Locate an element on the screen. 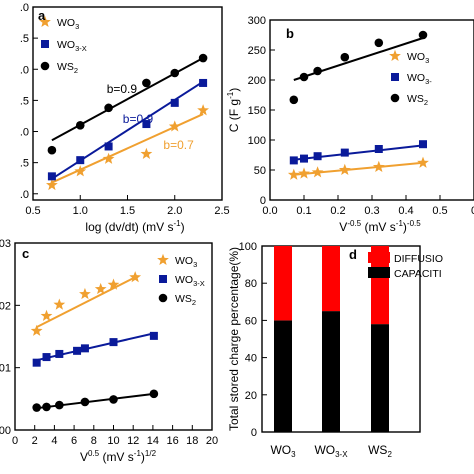 The width and height of the screenshot is (474, 474). y-tick-label: 03 is located at coordinates (5, 244).